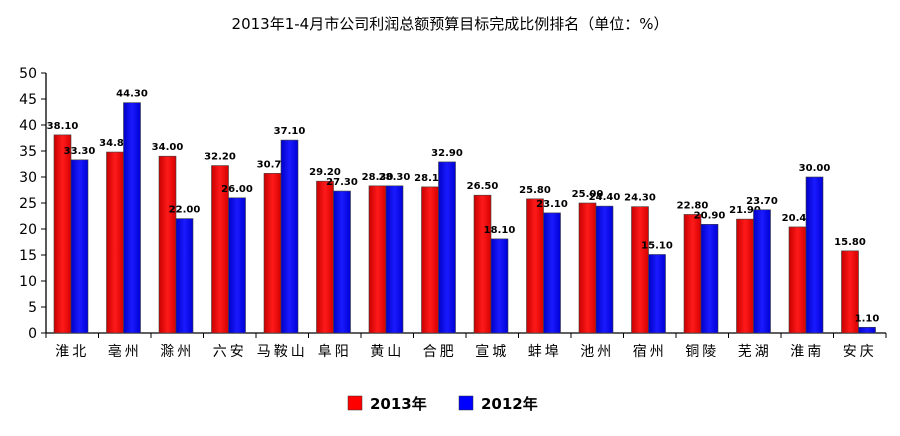  I want to click on data-label: 22.80, so click(693, 205).